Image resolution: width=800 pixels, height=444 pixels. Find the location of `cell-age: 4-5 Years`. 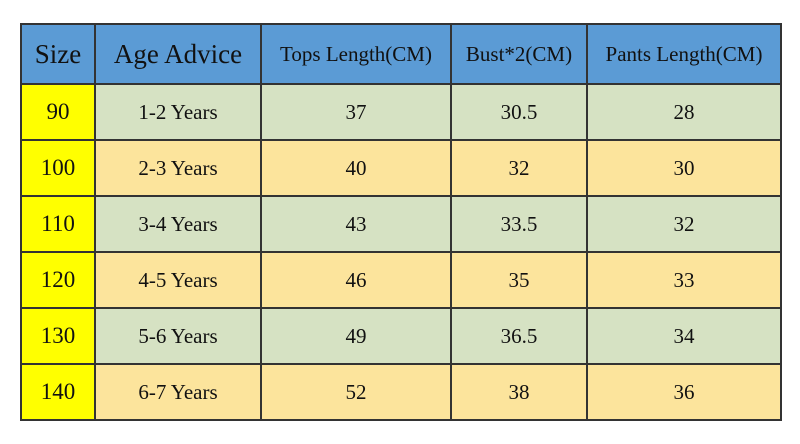

cell-age: 4-5 Years is located at coordinates (178, 280).